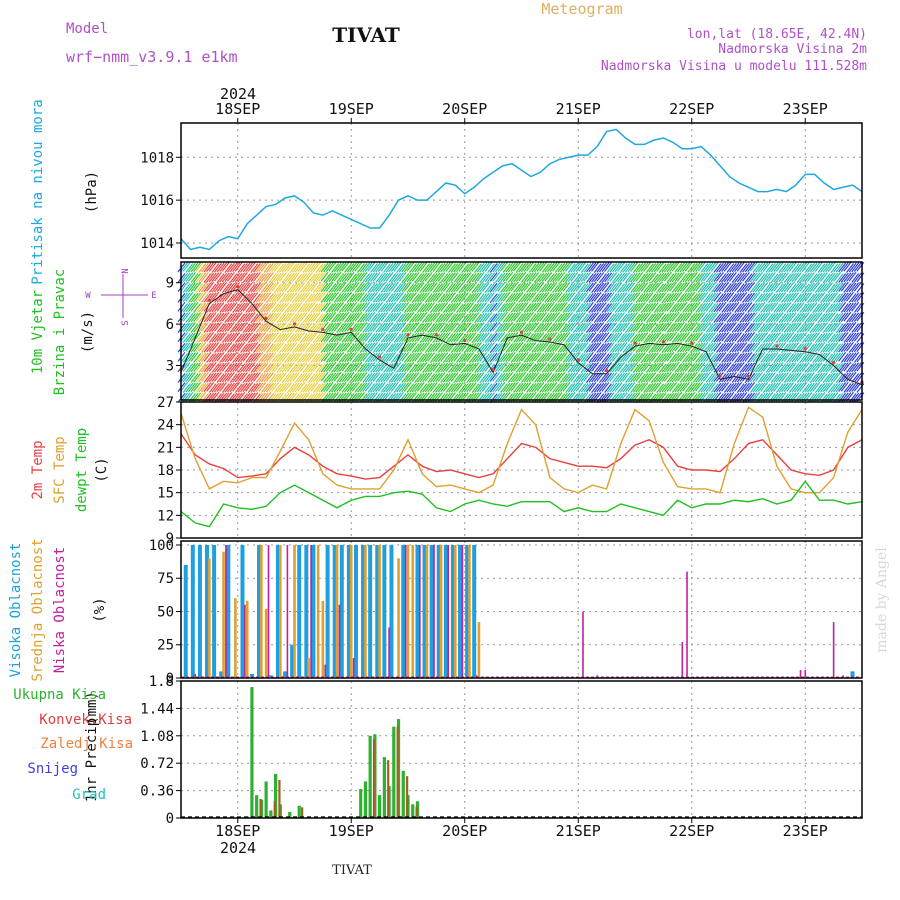  I want to click on wind-unit: (m/s), so click(88, 332).